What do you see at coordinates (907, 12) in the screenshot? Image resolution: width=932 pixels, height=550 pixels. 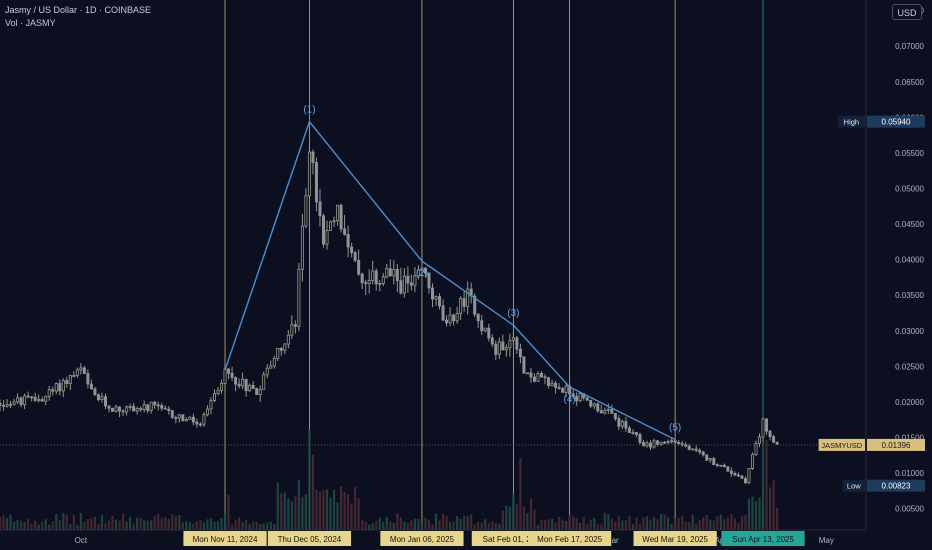 I see `currency-button: USD` at bounding box center [907, 12].